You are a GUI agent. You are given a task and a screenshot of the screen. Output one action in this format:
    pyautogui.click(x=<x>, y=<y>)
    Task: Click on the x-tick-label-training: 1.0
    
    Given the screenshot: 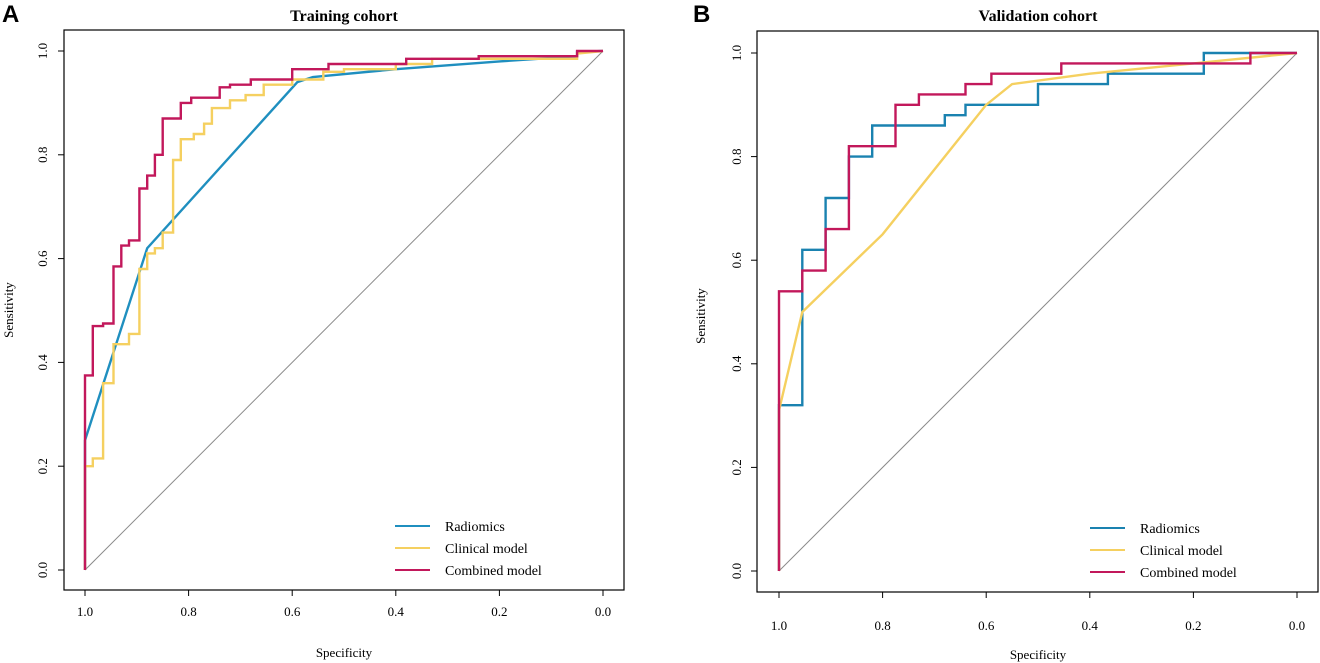 What is the action you would take?
    pyautogui.click(x=85, y=611)
    